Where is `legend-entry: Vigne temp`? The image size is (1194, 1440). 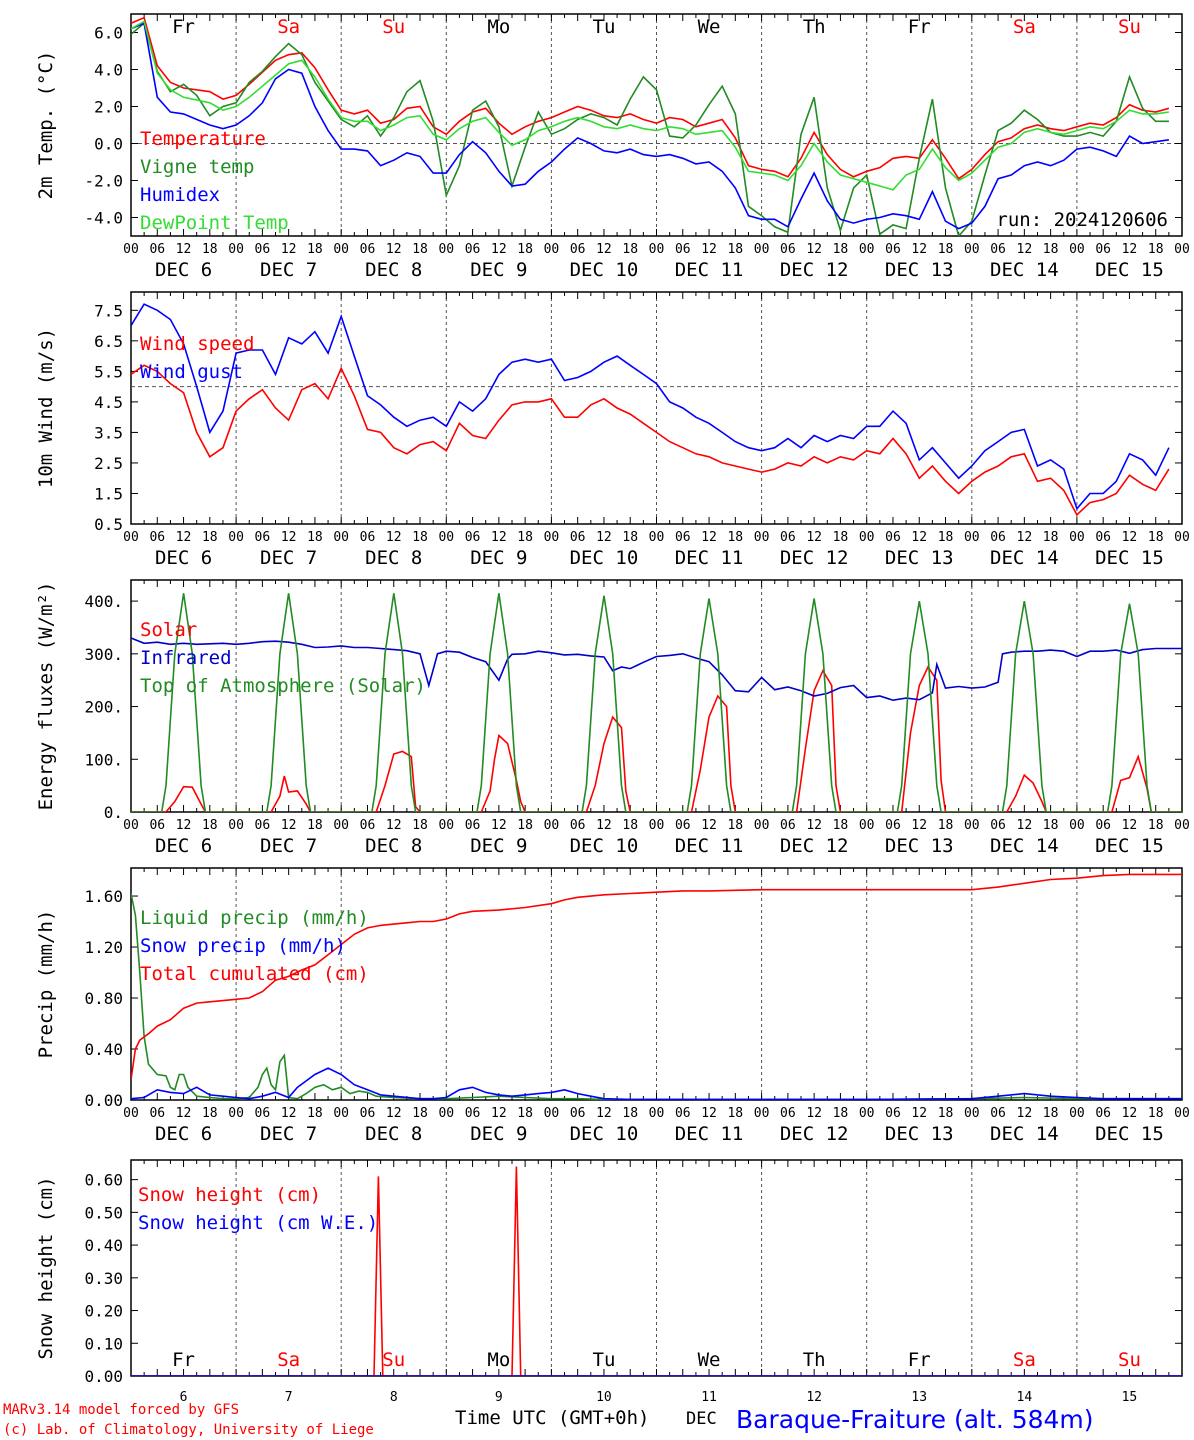 legend-entry: Vigne temp is located at coordinates (197, 167).